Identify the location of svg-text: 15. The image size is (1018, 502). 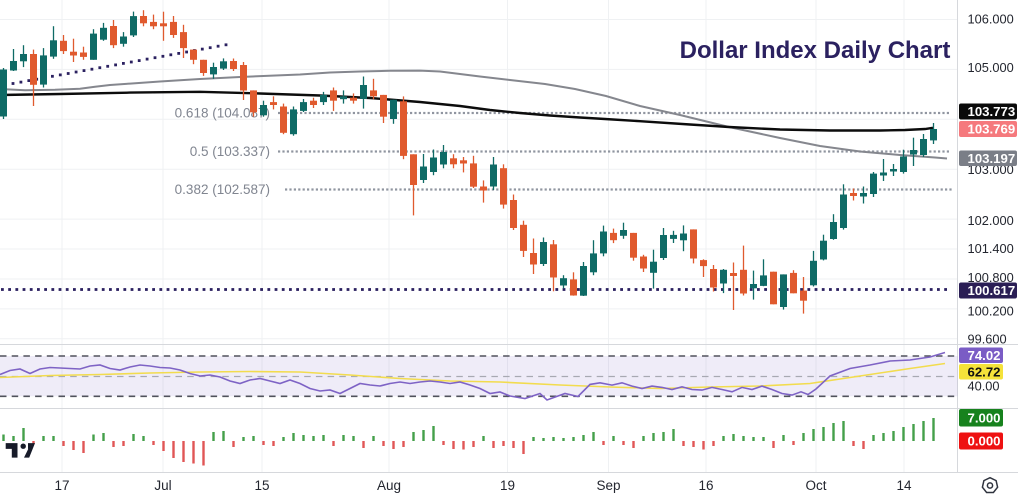
(261, 485).